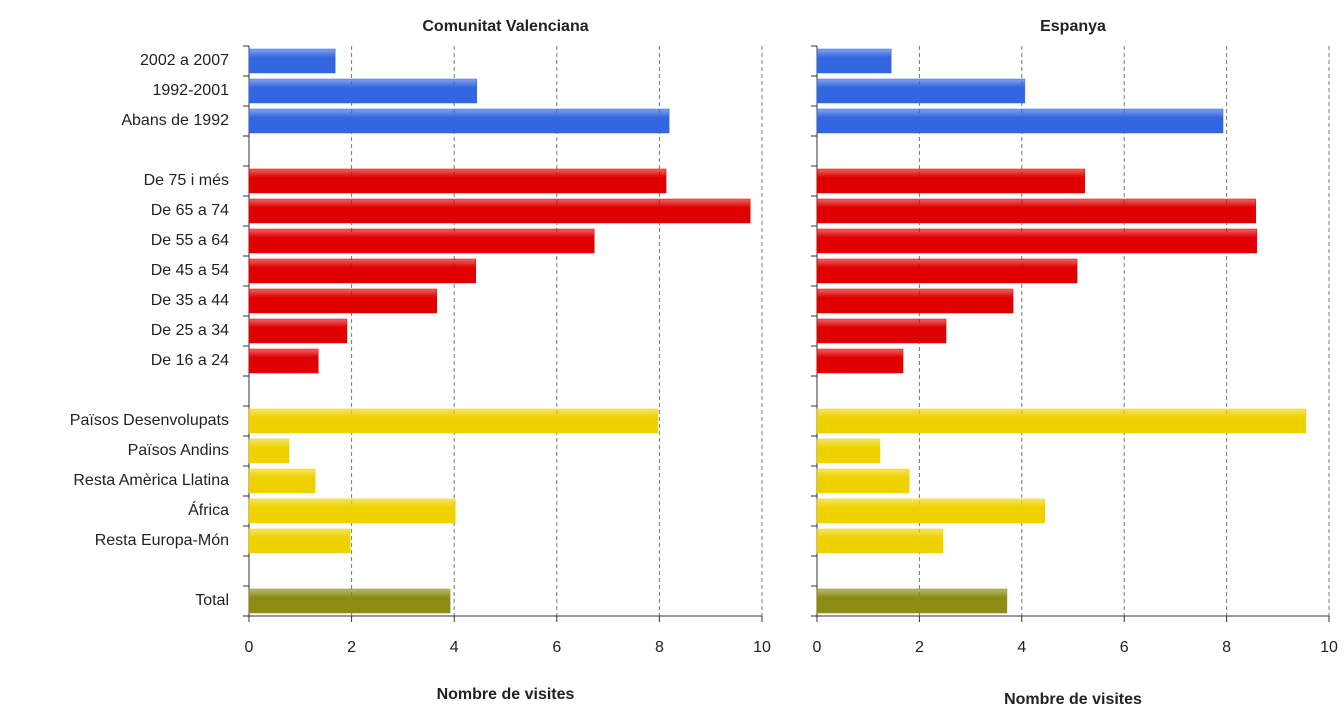 The height and width of the screenshot is (714, 1344). What do you see at coordinates (162, 540) in the screenshot?
I see `y-tick-label: Resta Europa-Món` at bounding box center [162, 540].